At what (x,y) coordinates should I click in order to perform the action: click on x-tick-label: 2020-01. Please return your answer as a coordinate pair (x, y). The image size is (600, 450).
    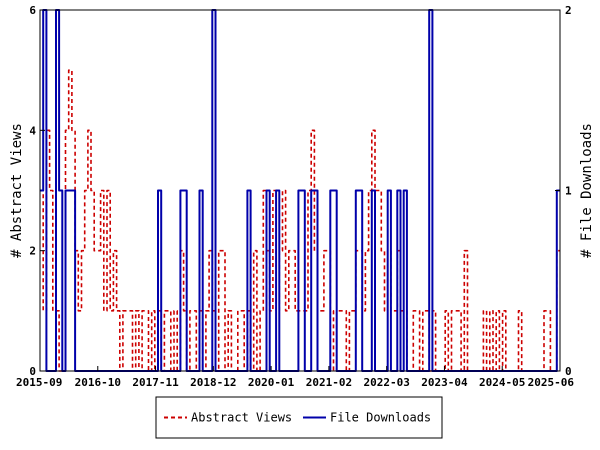
    Looking at the image, I should click on (271, 382).